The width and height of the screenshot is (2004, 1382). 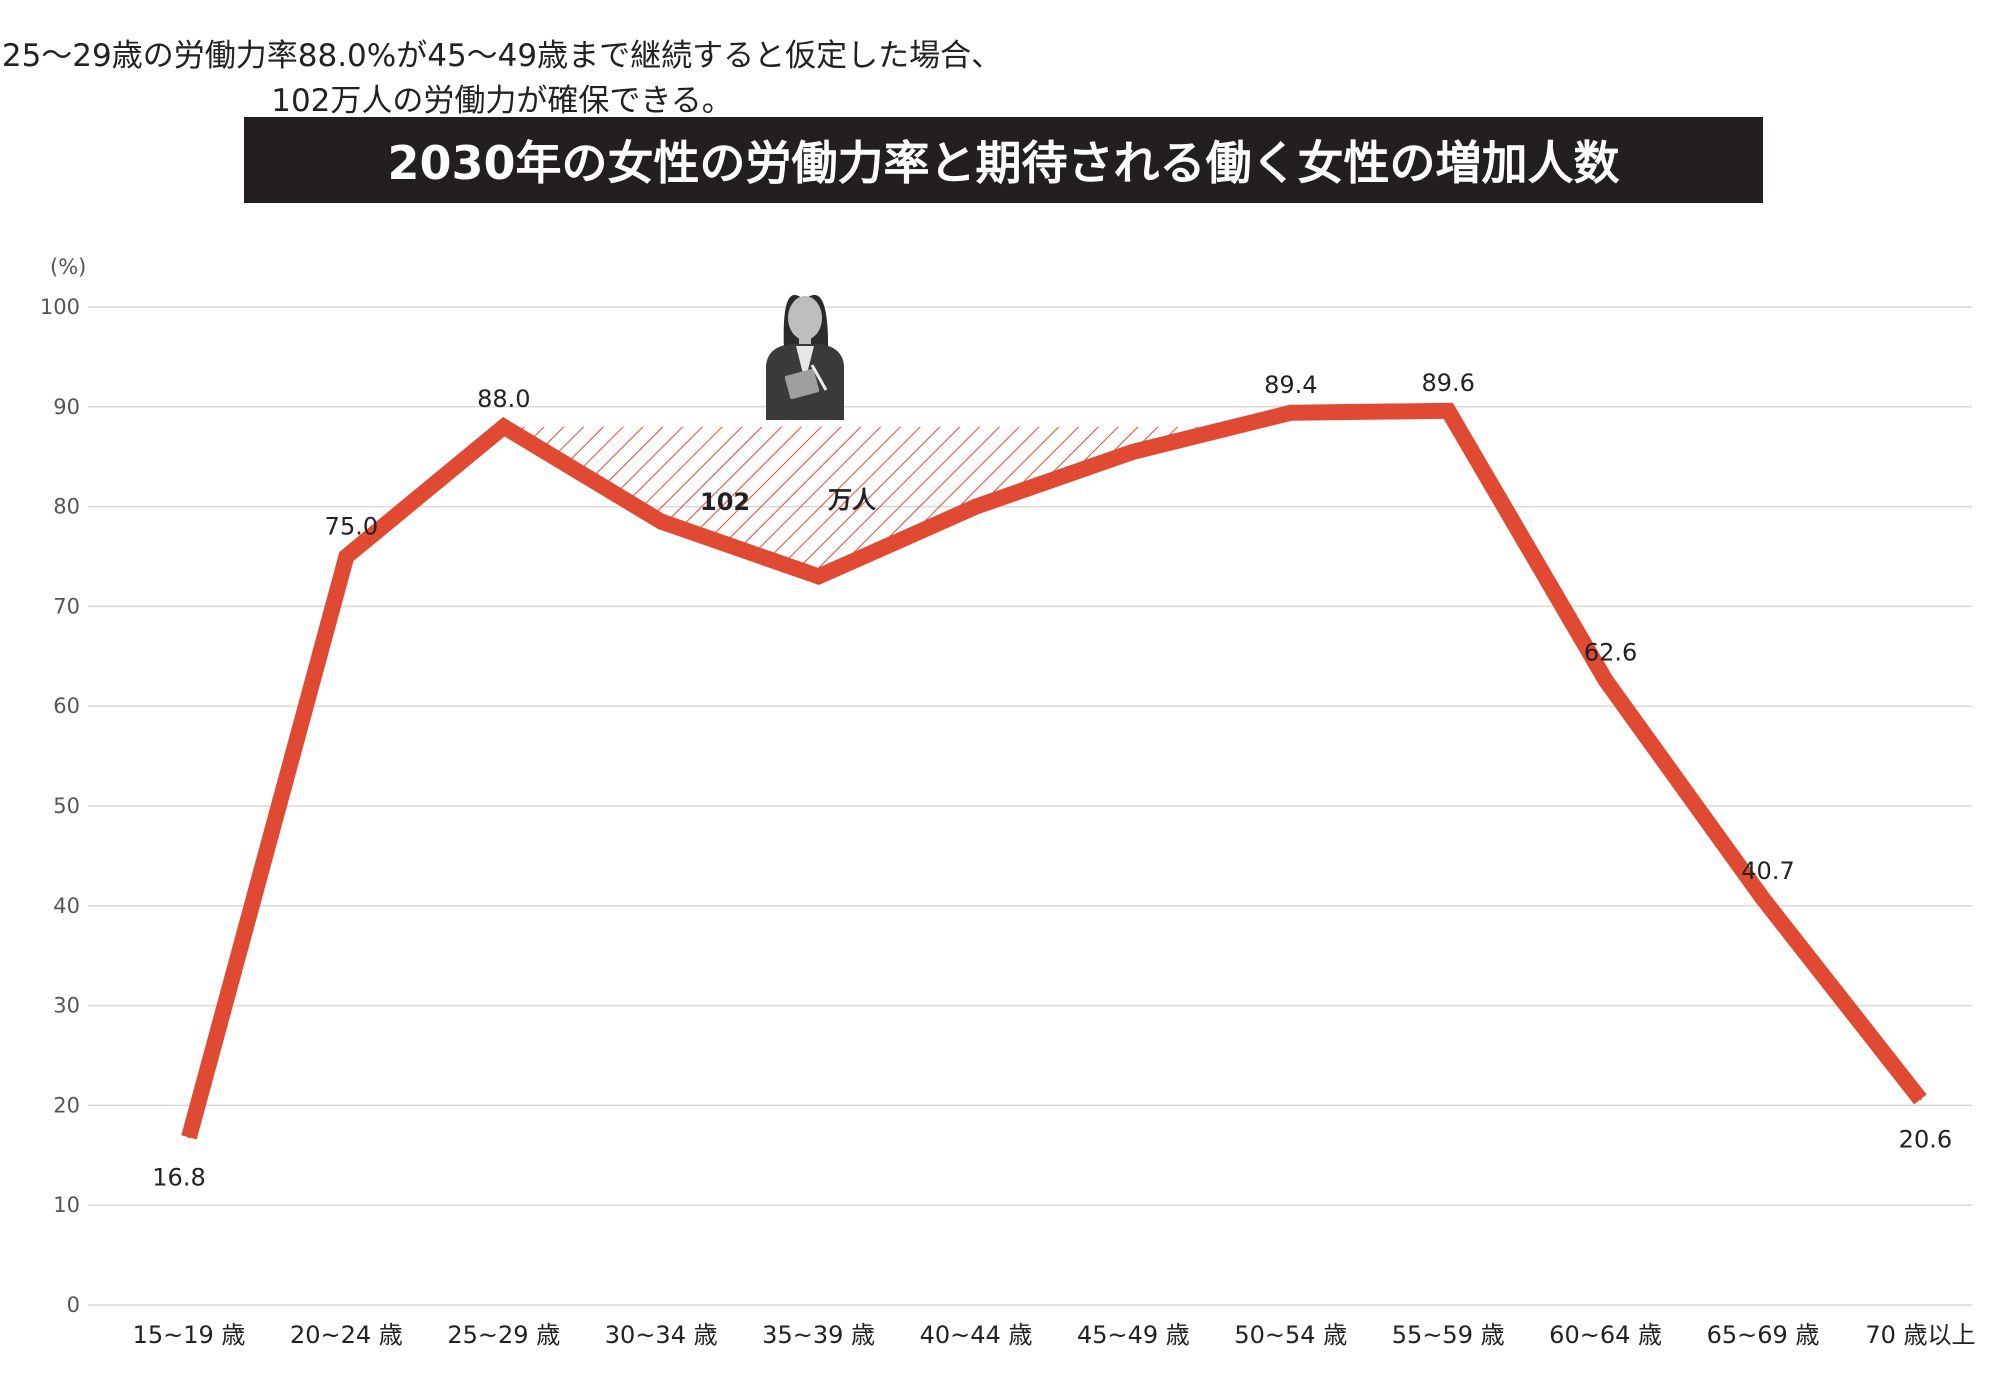 What do you see at coordinates (802, 384) in the screenshot?
I see `icon-notepad` at bounding box center [802, 384].